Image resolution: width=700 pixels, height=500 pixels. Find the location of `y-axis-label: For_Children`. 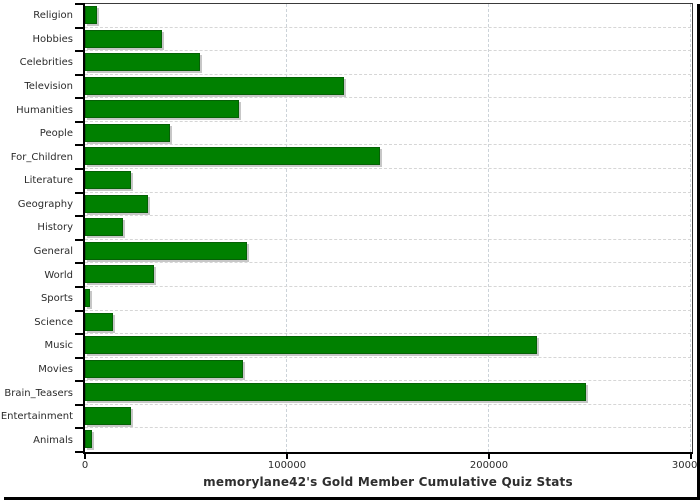

y-axis-label: For_Children is located at coordinates (41, 157).